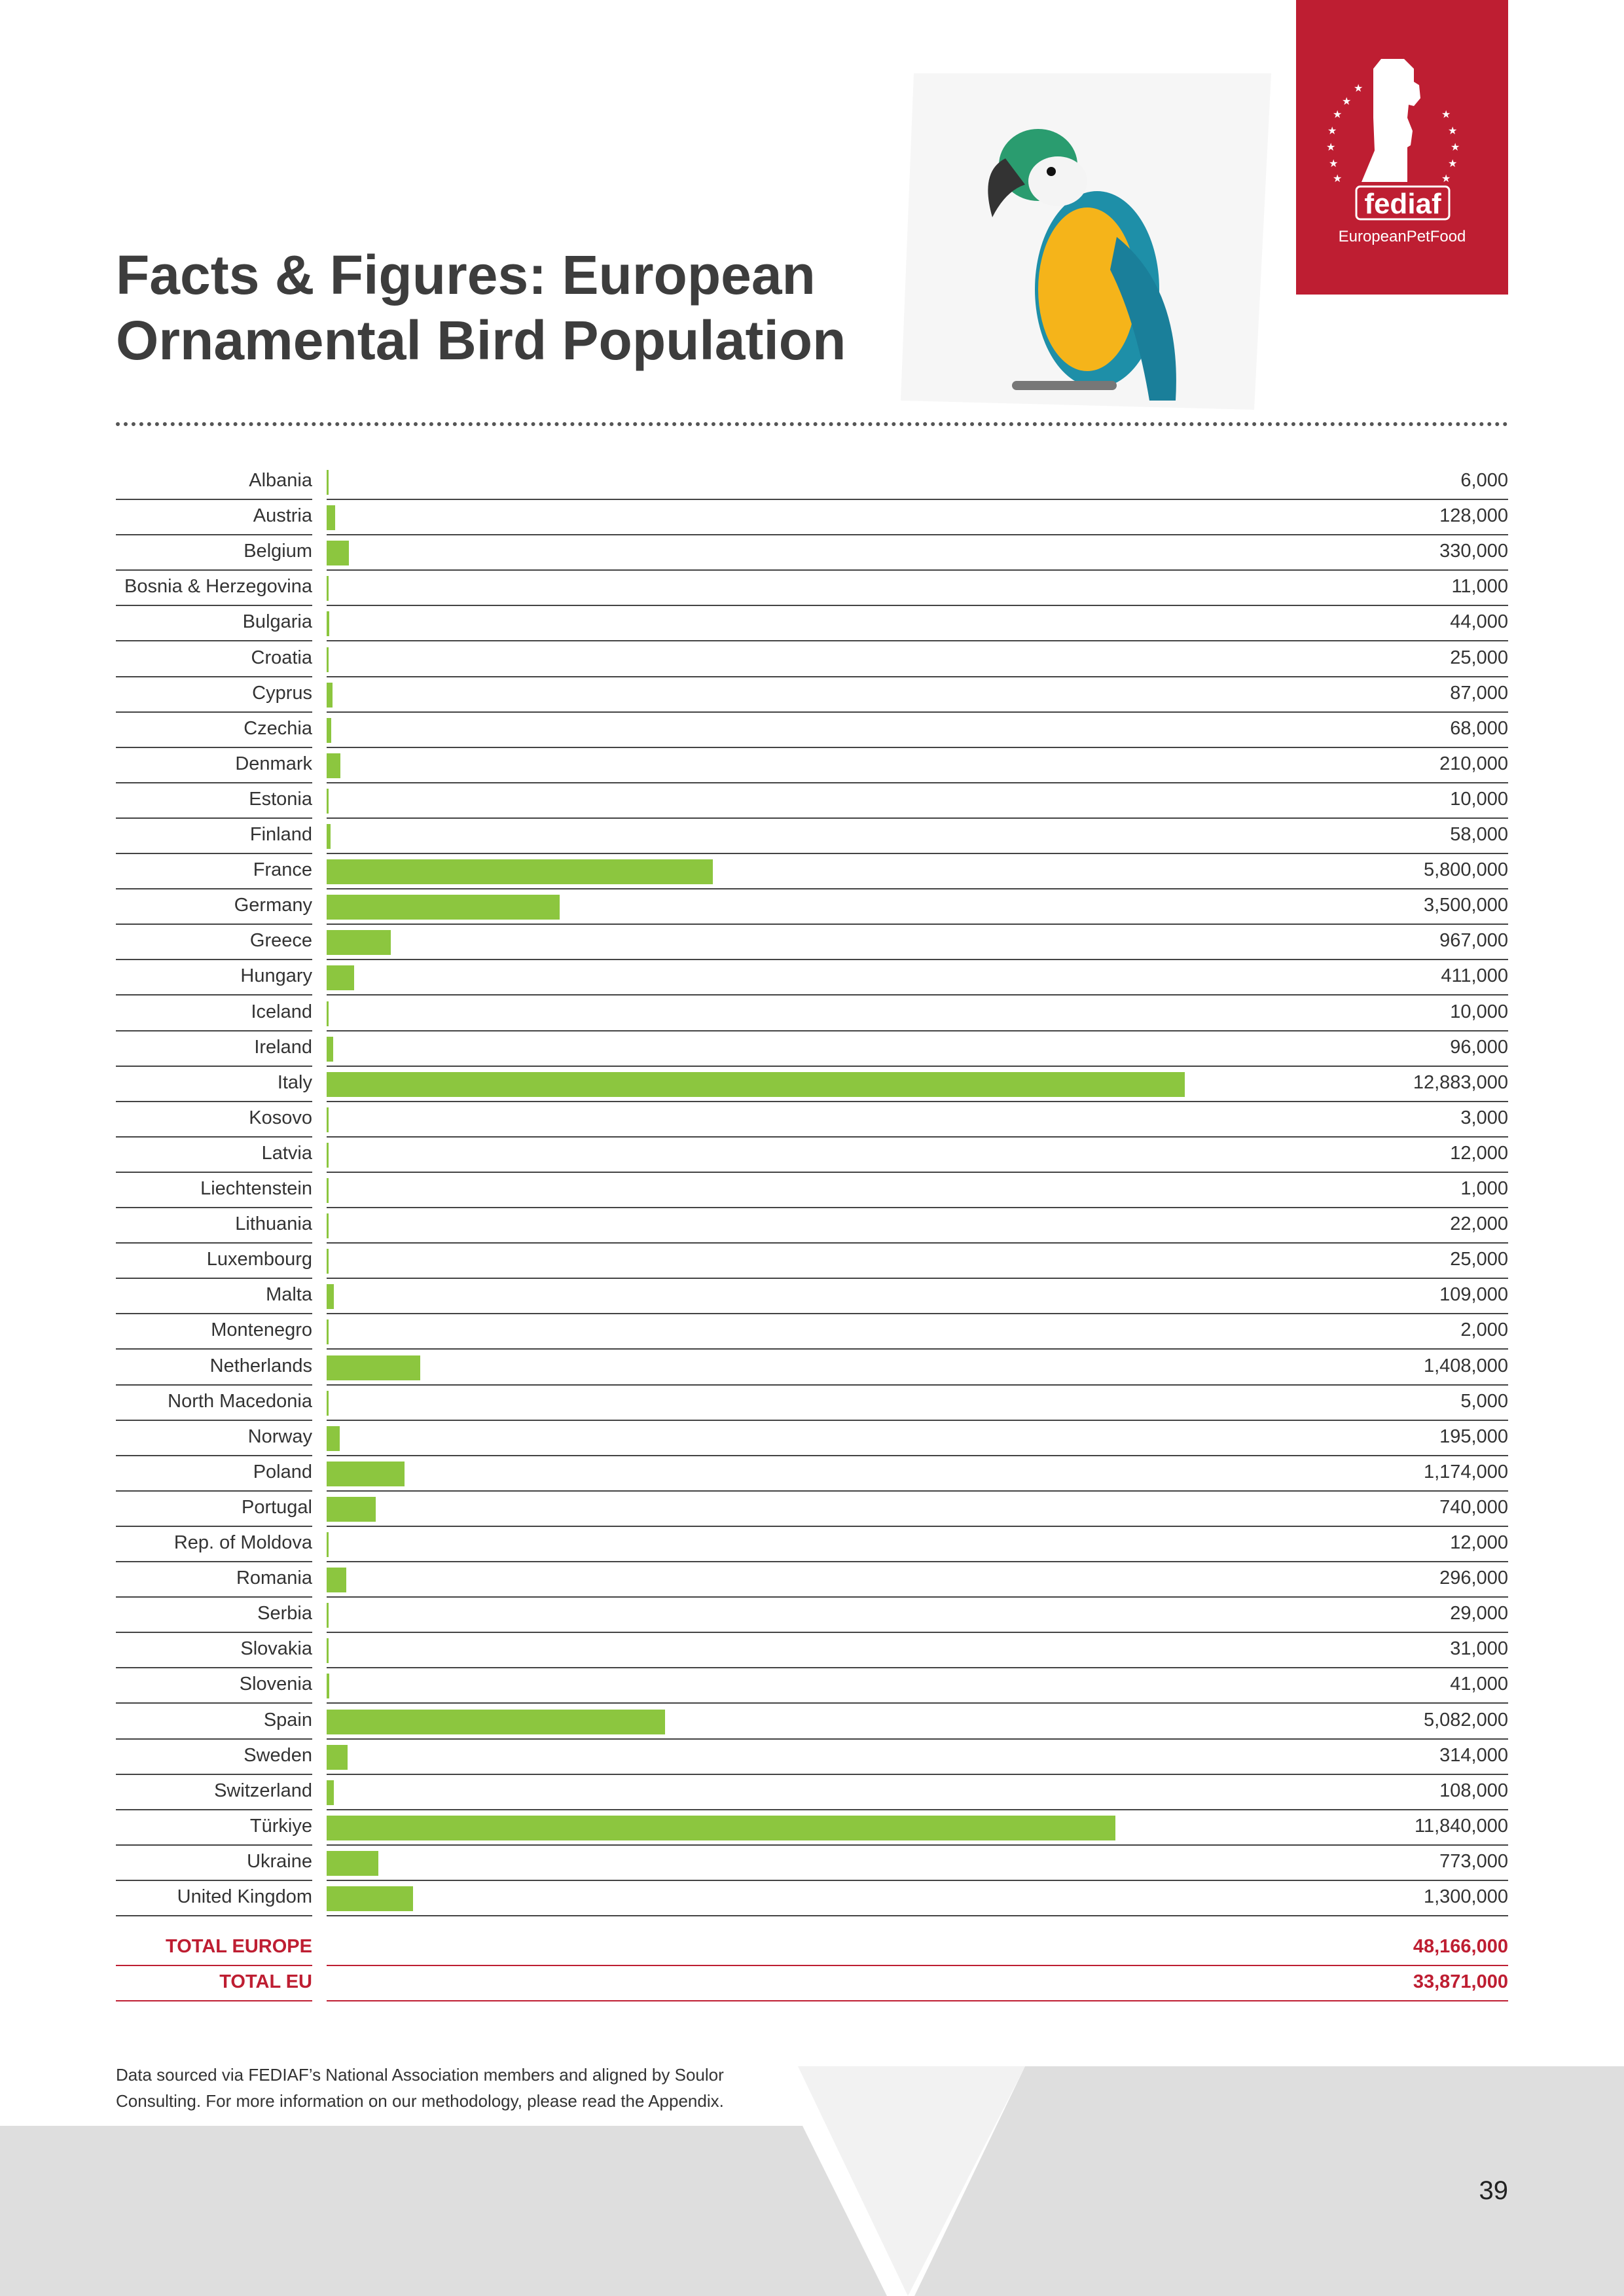  What do you see at coordinates (265, 1981) in the screenshot?
I see `row-label: TOTAL EU` at bounding box center [265, 1981].